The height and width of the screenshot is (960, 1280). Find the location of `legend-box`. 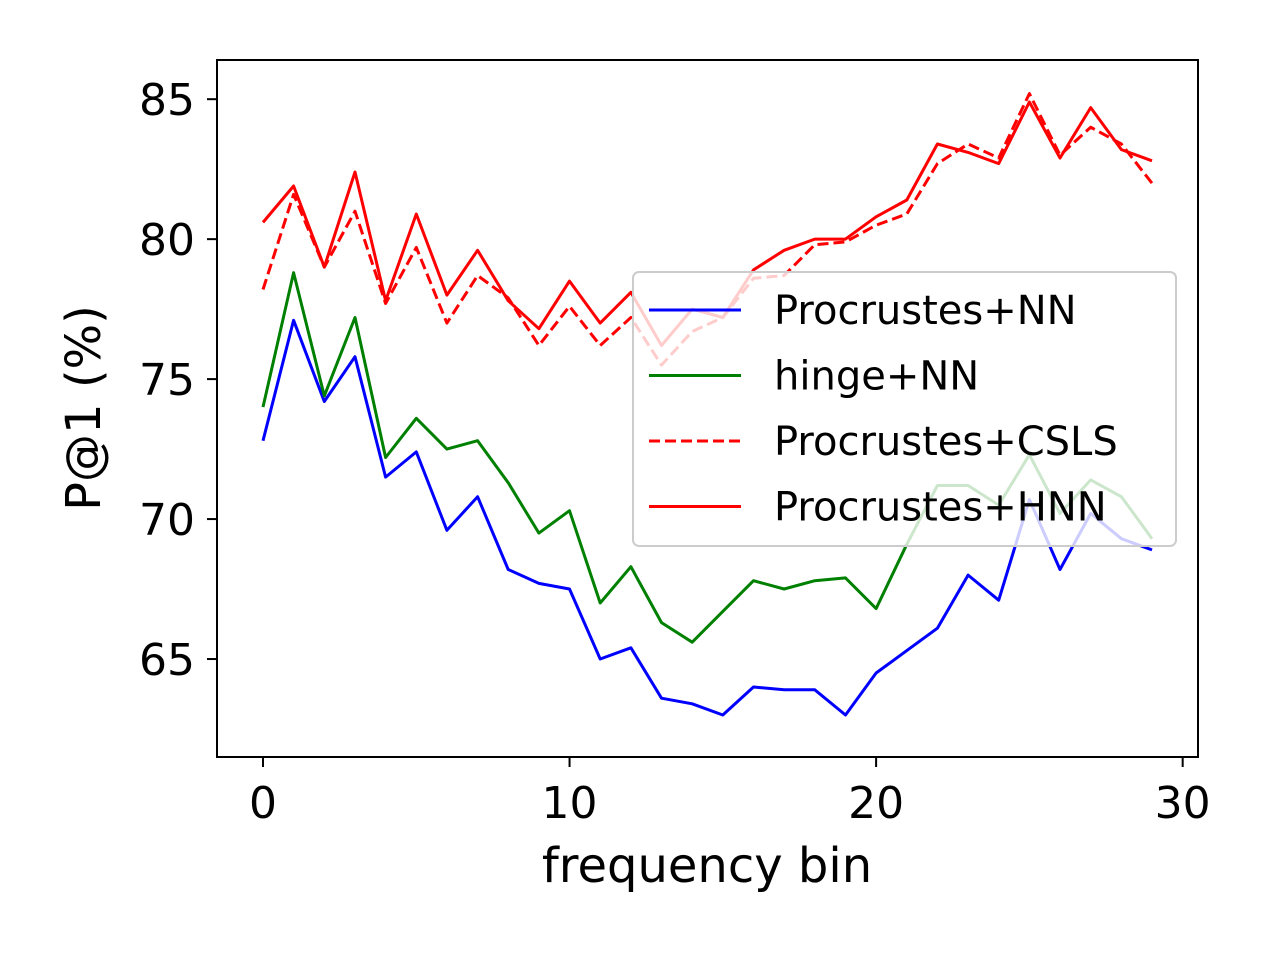

legend-box is located at coordinates (904, 409).